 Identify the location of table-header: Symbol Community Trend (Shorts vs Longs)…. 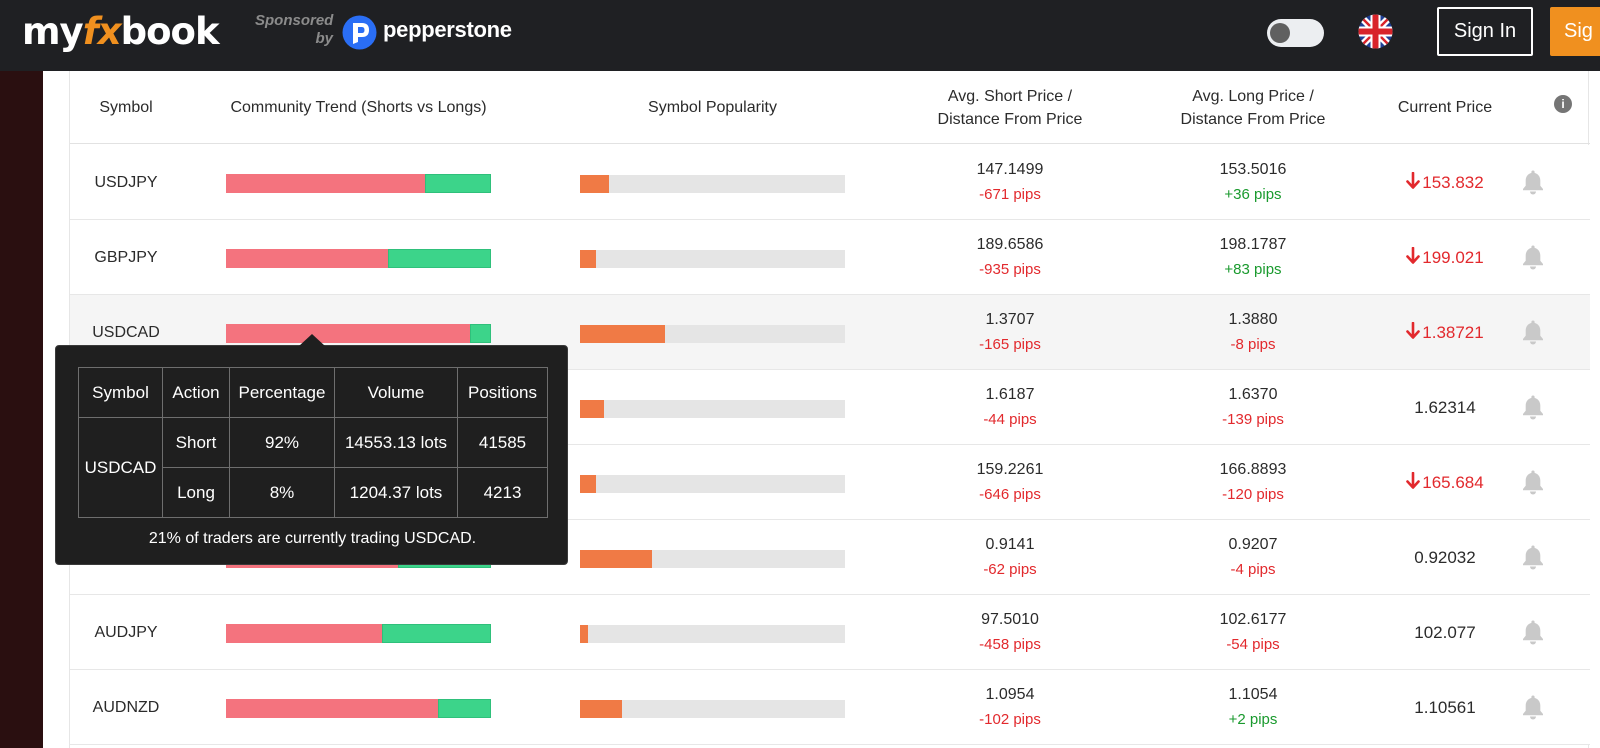
(830, 107).